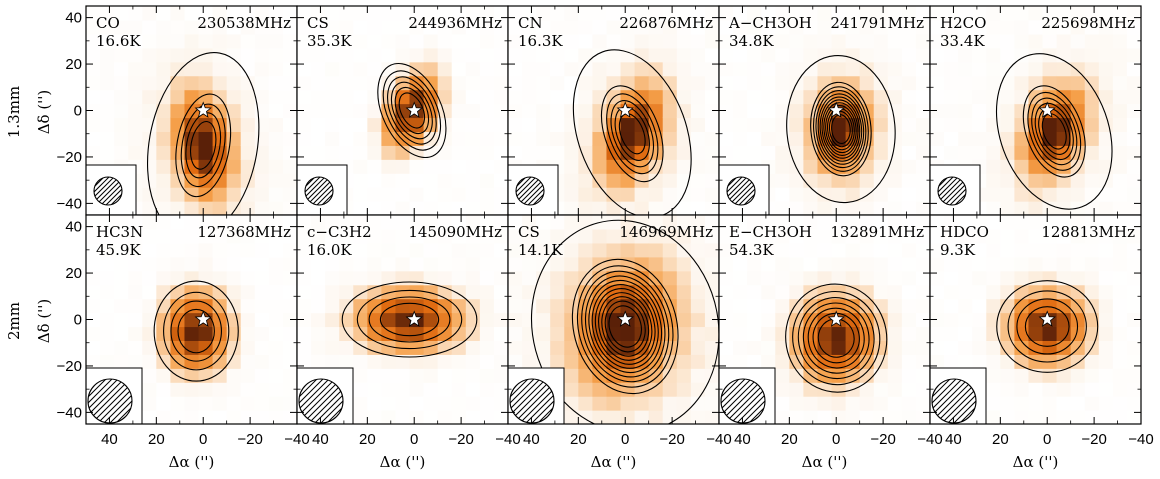 Image resolution: width=1160 pixels, height=479 pixels. Describe the element at coordinates (1047, 109) in the screenshot. I see `source-star-icon` at that location.